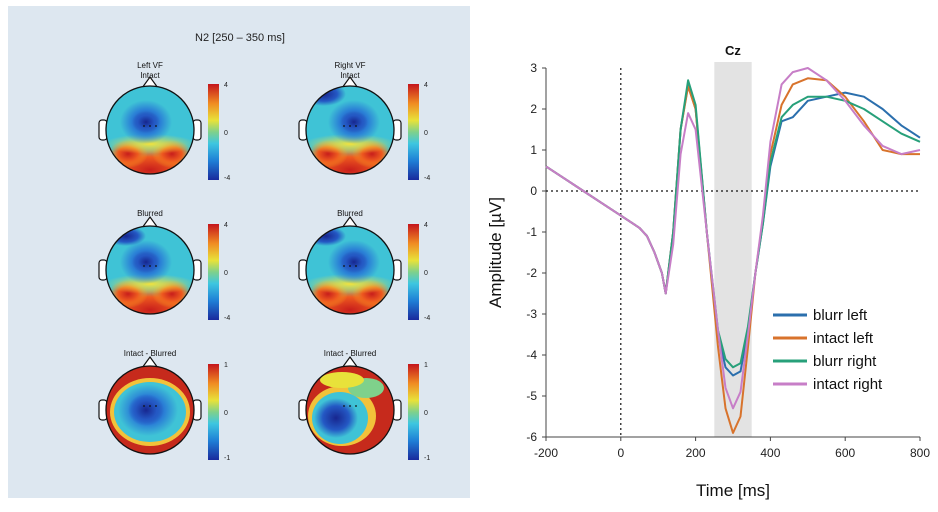  Describe the element at coordinates (531, 355) in the screenshot. I see `y-tick-label: -4` at that location.